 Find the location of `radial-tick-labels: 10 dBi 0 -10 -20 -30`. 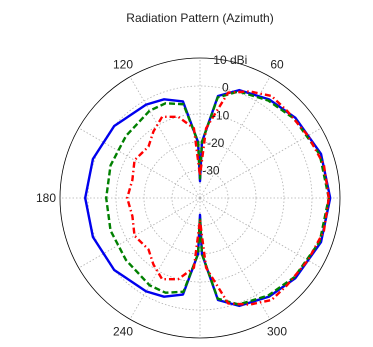

radial-tick-labels: 10 dBi 0 -10 -20 -30 is located at coordinates (224, 115).